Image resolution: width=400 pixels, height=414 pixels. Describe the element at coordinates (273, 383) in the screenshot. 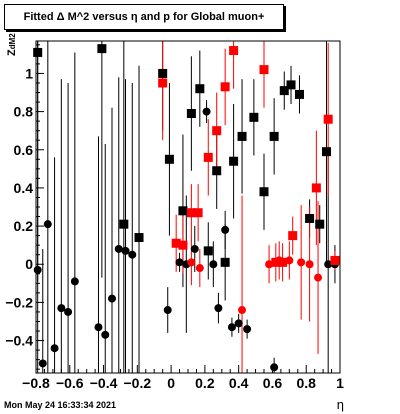

I see `x-tick-label: 0.6` at that location.